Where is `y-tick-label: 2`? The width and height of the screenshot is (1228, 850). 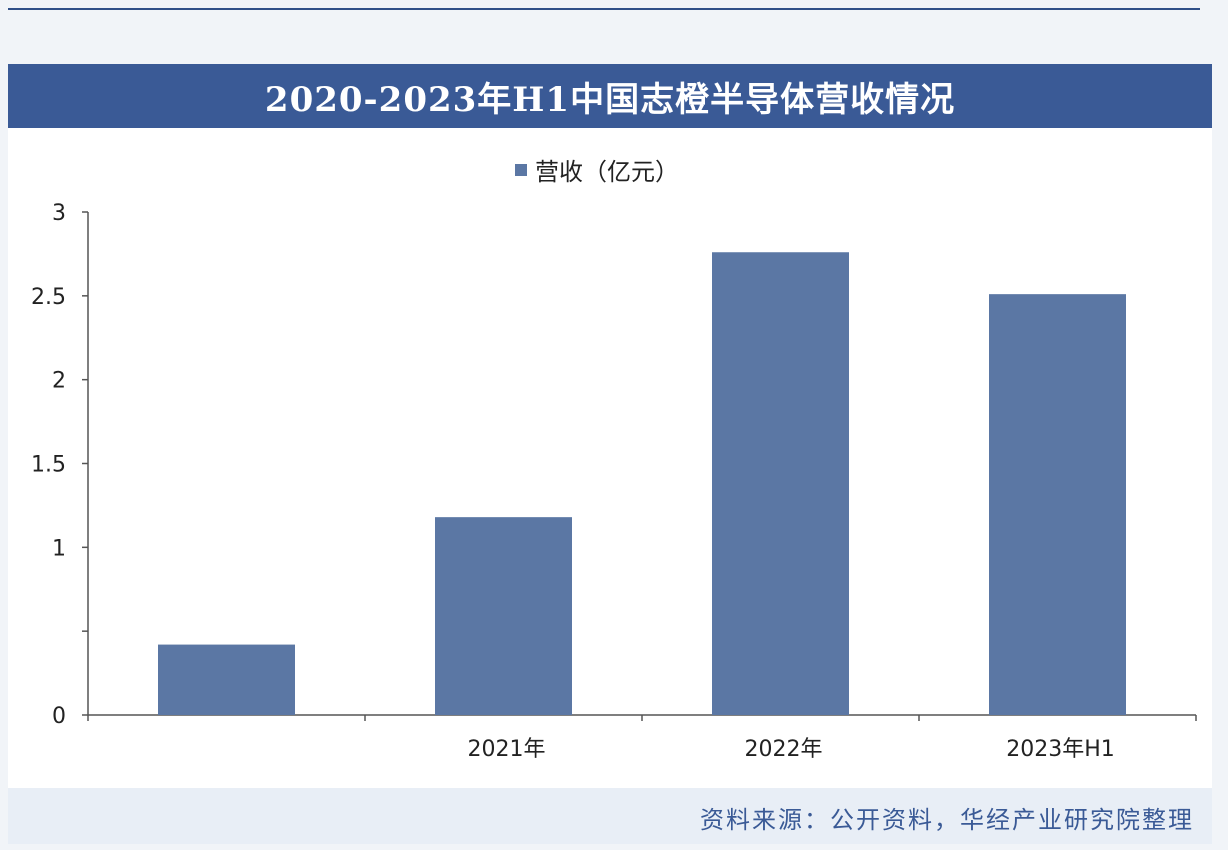
y-tick-label: 2 is located at coordinates (59, 381).